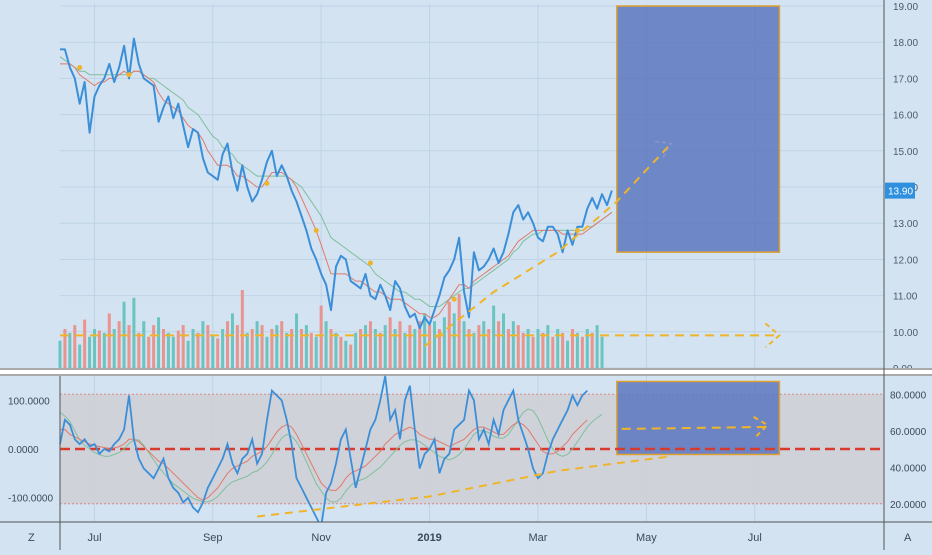 The height and width of the screenshot is (555, 932). I want to click on time-axis-label: Jul, so click(755, 538).